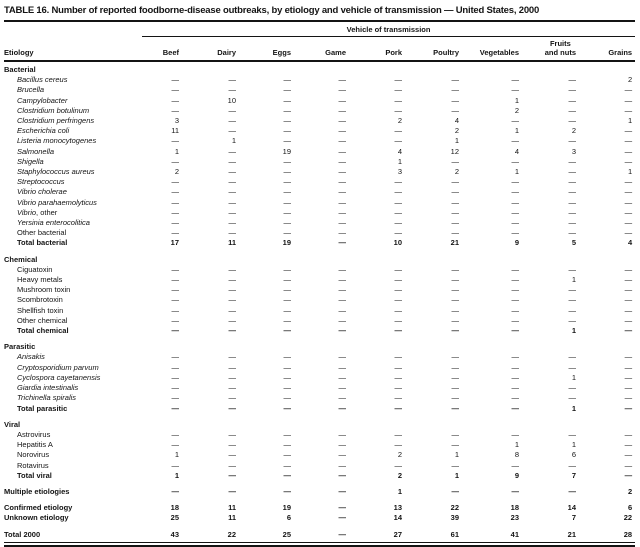 The height and width of the screenshot is (547, 640). I want to click on table-row: Heavy metals — — — — — — — 1 —, so click(319, 280).